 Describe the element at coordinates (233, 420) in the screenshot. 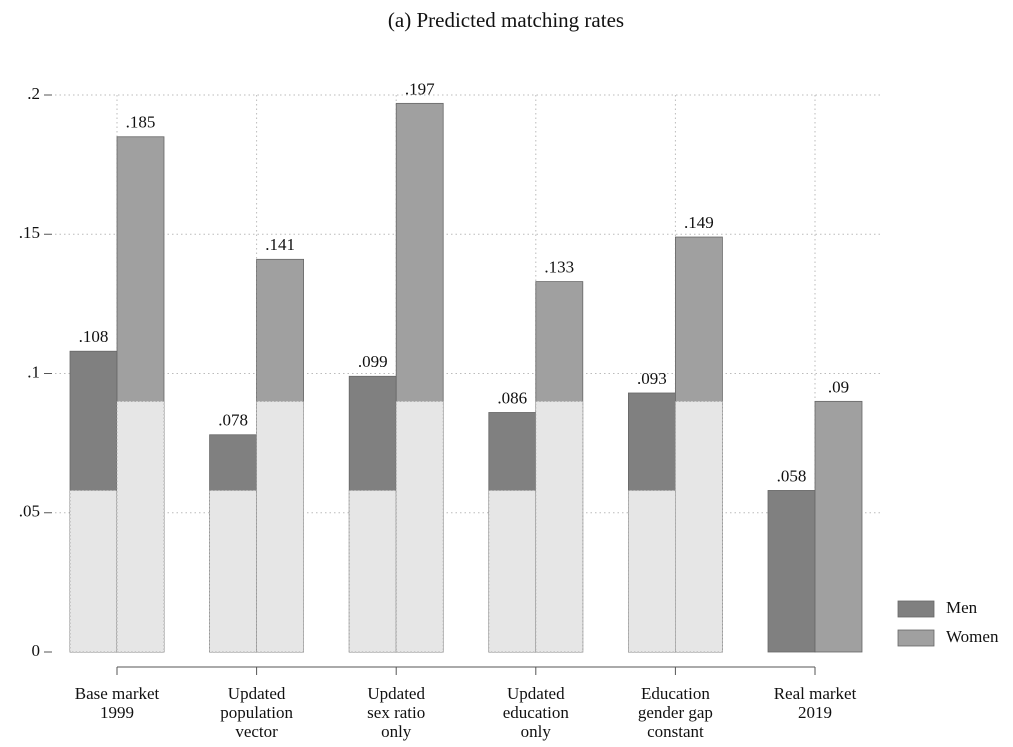

I see `value-label: .078` at that location.